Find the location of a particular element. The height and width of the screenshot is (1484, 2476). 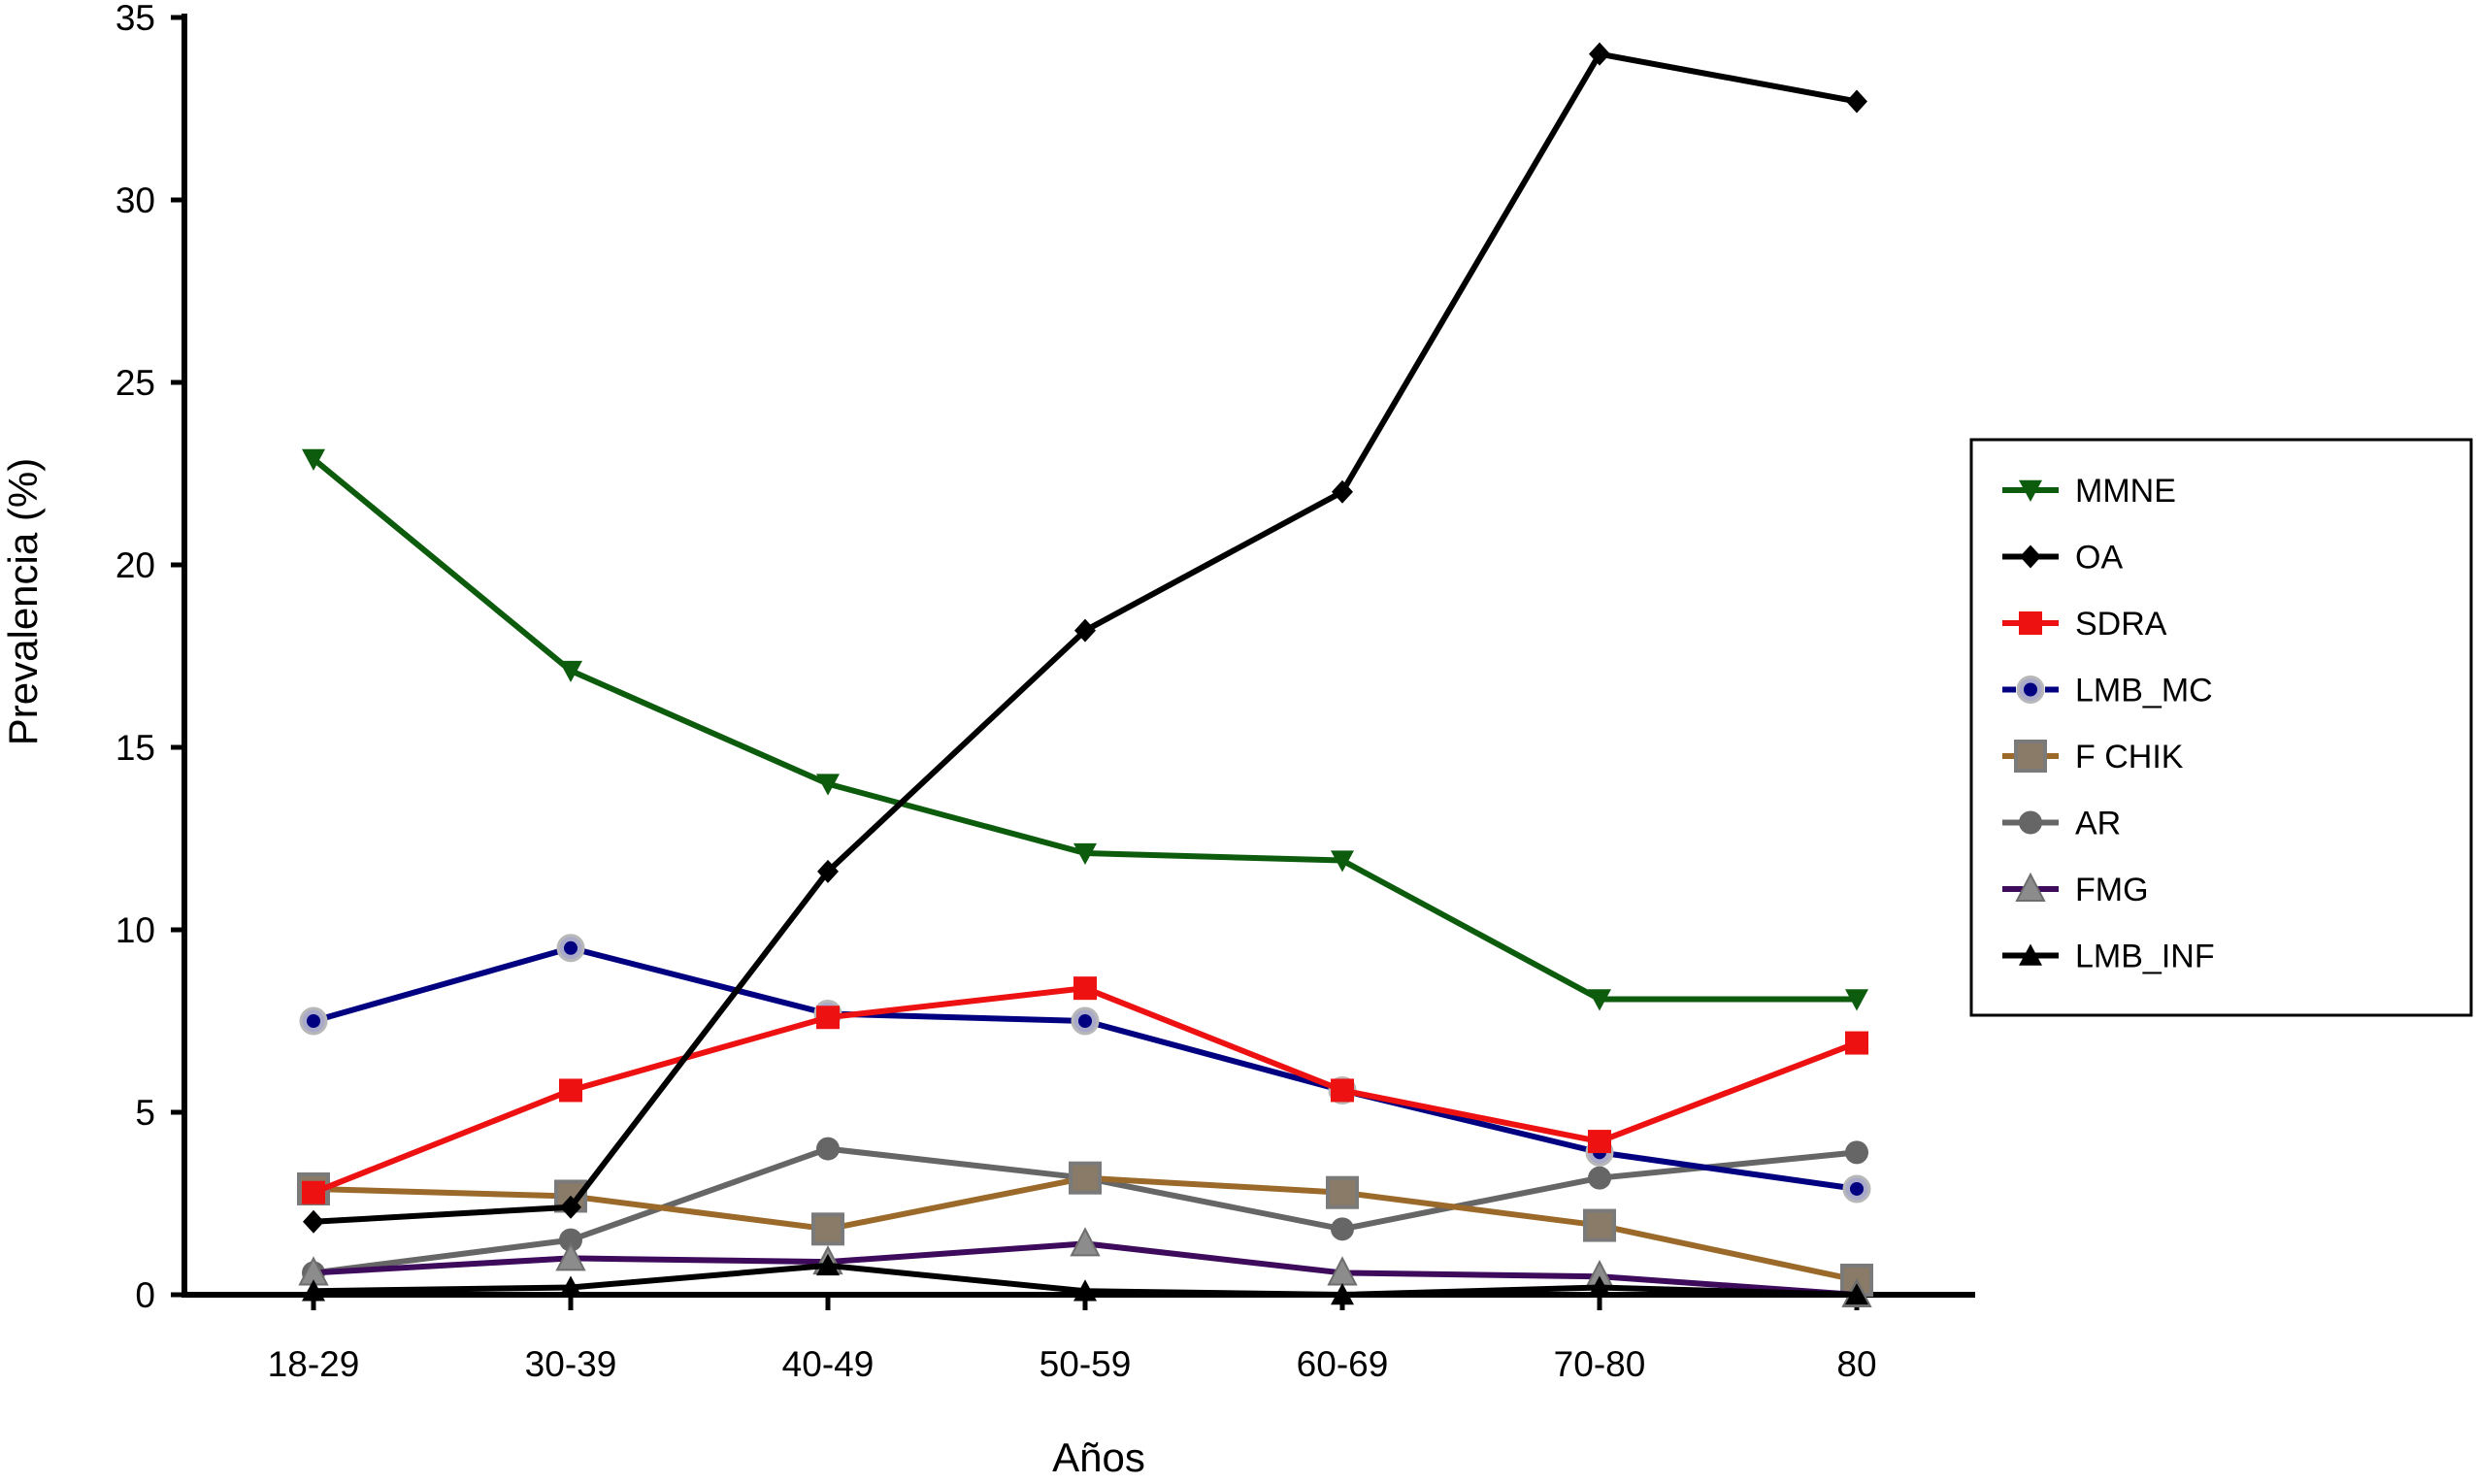

x-tick-label: 18-29 is located at coordinates (314, 1364).